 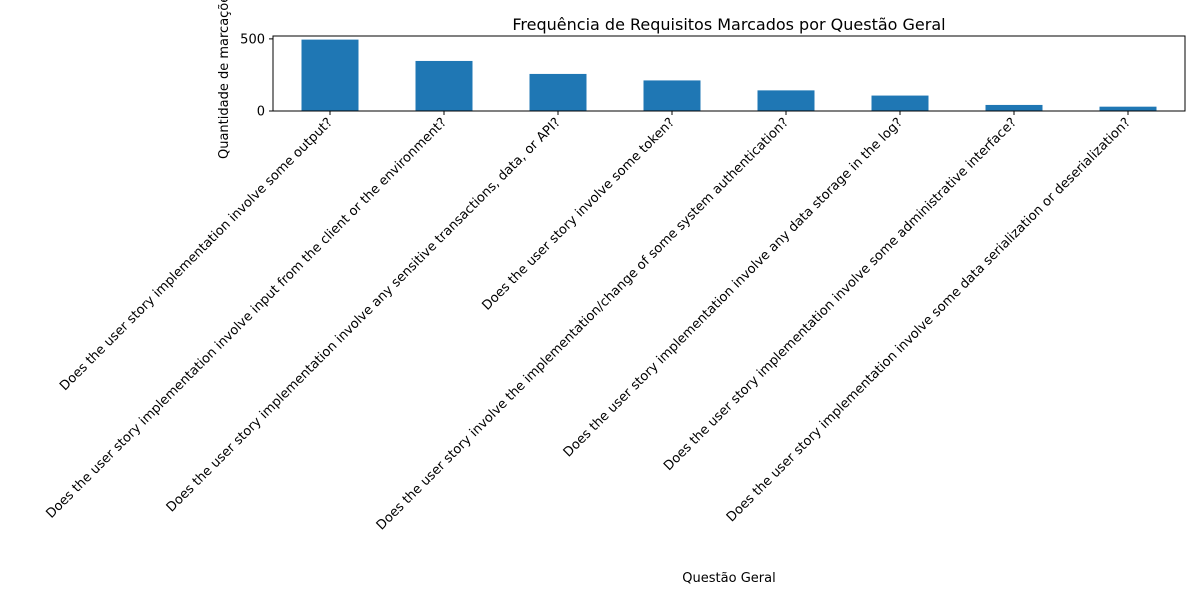 I want to click on x-tick-label: Does the user story involve some token?, so click(x=578, y=214).